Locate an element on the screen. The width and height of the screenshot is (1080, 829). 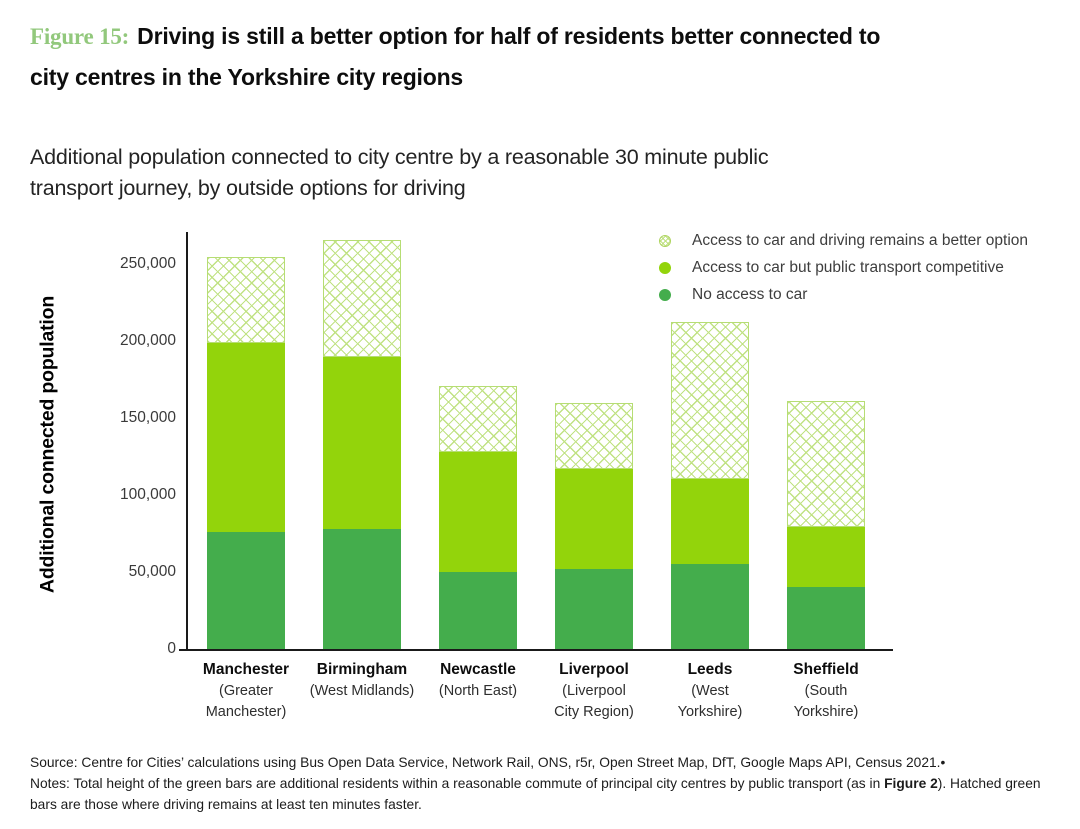
y-tick-label: 200,000 is located at coordinates (147, 340).